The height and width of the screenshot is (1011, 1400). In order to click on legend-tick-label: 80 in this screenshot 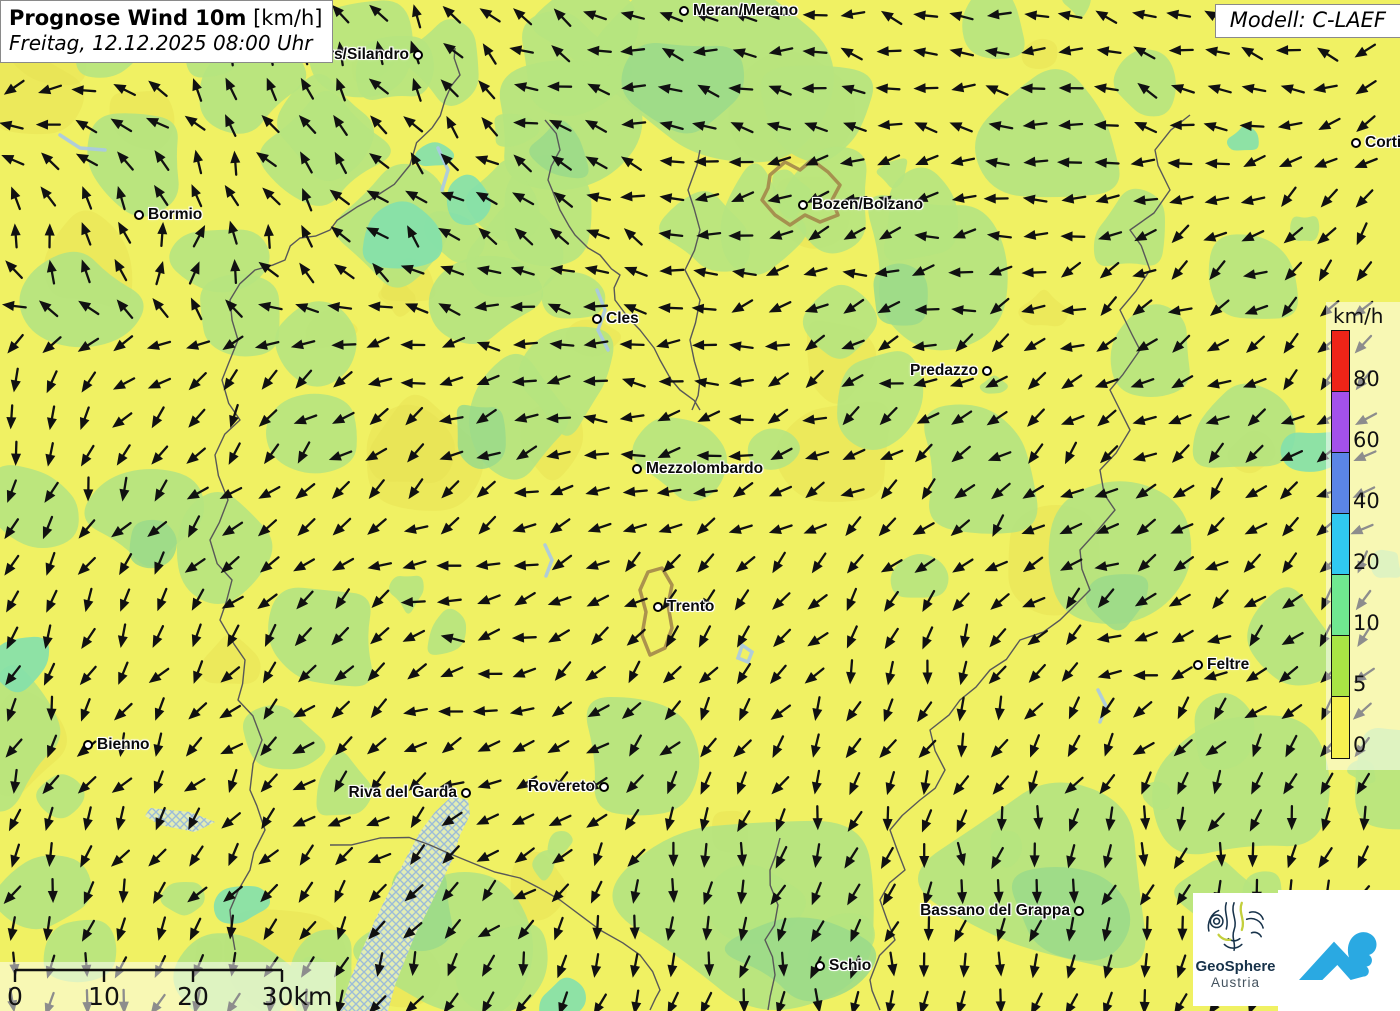, I will do `click(1366, 379)`.